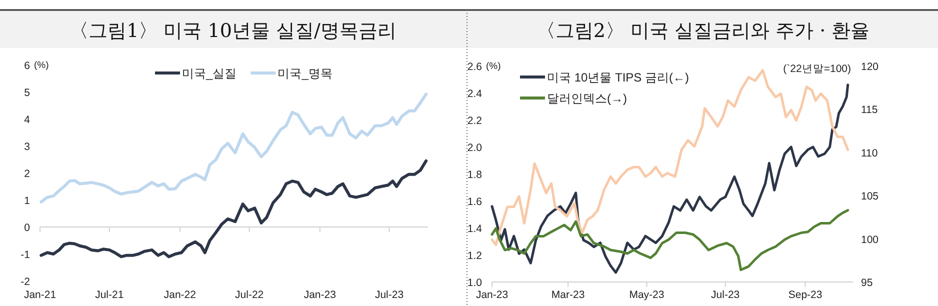  What do you see at coordinates (568, 295) in the screenshot?
I see `x-tick-label: Mar-23` at bounding box center [568, 295].